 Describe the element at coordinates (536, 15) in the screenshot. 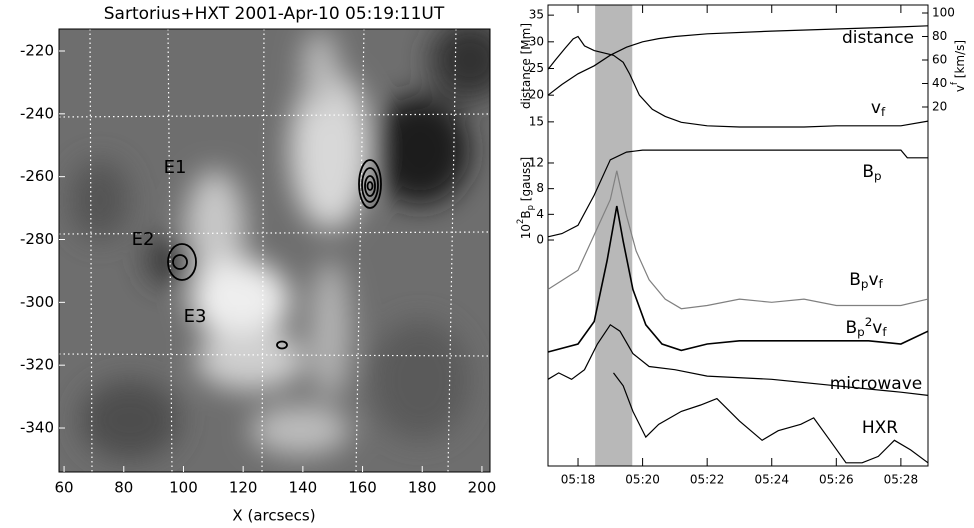

I see `y-tick-label: 35` at that location.